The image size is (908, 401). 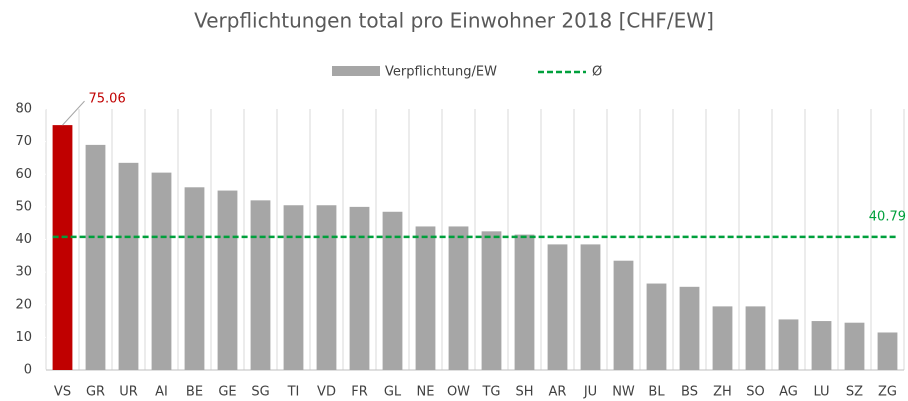 What do you see at coordinates (260, 392) in the screenshot?
I see `x-tick-label: SG` at bounding box center [260, 392].